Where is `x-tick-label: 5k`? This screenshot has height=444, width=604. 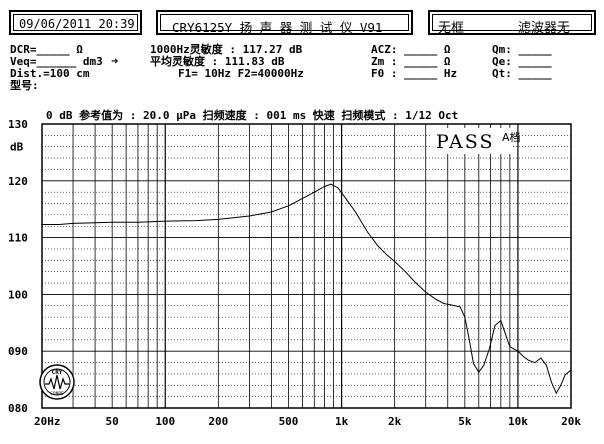 x-tick-label: 5k is located at coordinates (465, 421).